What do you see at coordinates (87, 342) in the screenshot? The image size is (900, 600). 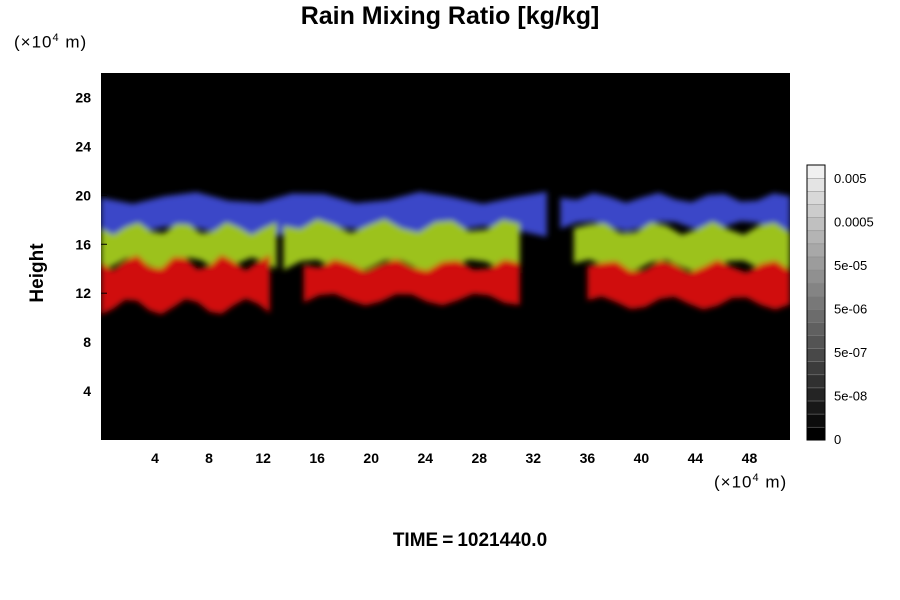 I see `y-tick-label: 8` at bounding box center [87, 342].